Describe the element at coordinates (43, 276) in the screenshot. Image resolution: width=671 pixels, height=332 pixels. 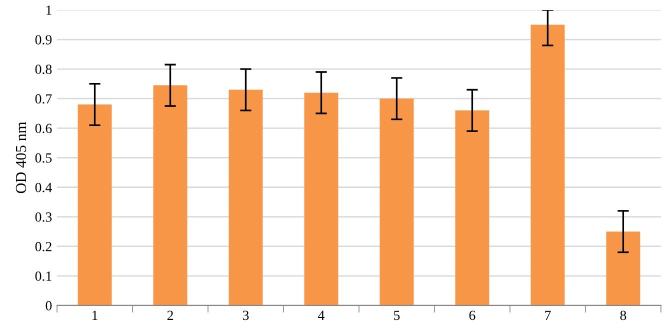
I see `y-tick-label: 0.1` at that location.